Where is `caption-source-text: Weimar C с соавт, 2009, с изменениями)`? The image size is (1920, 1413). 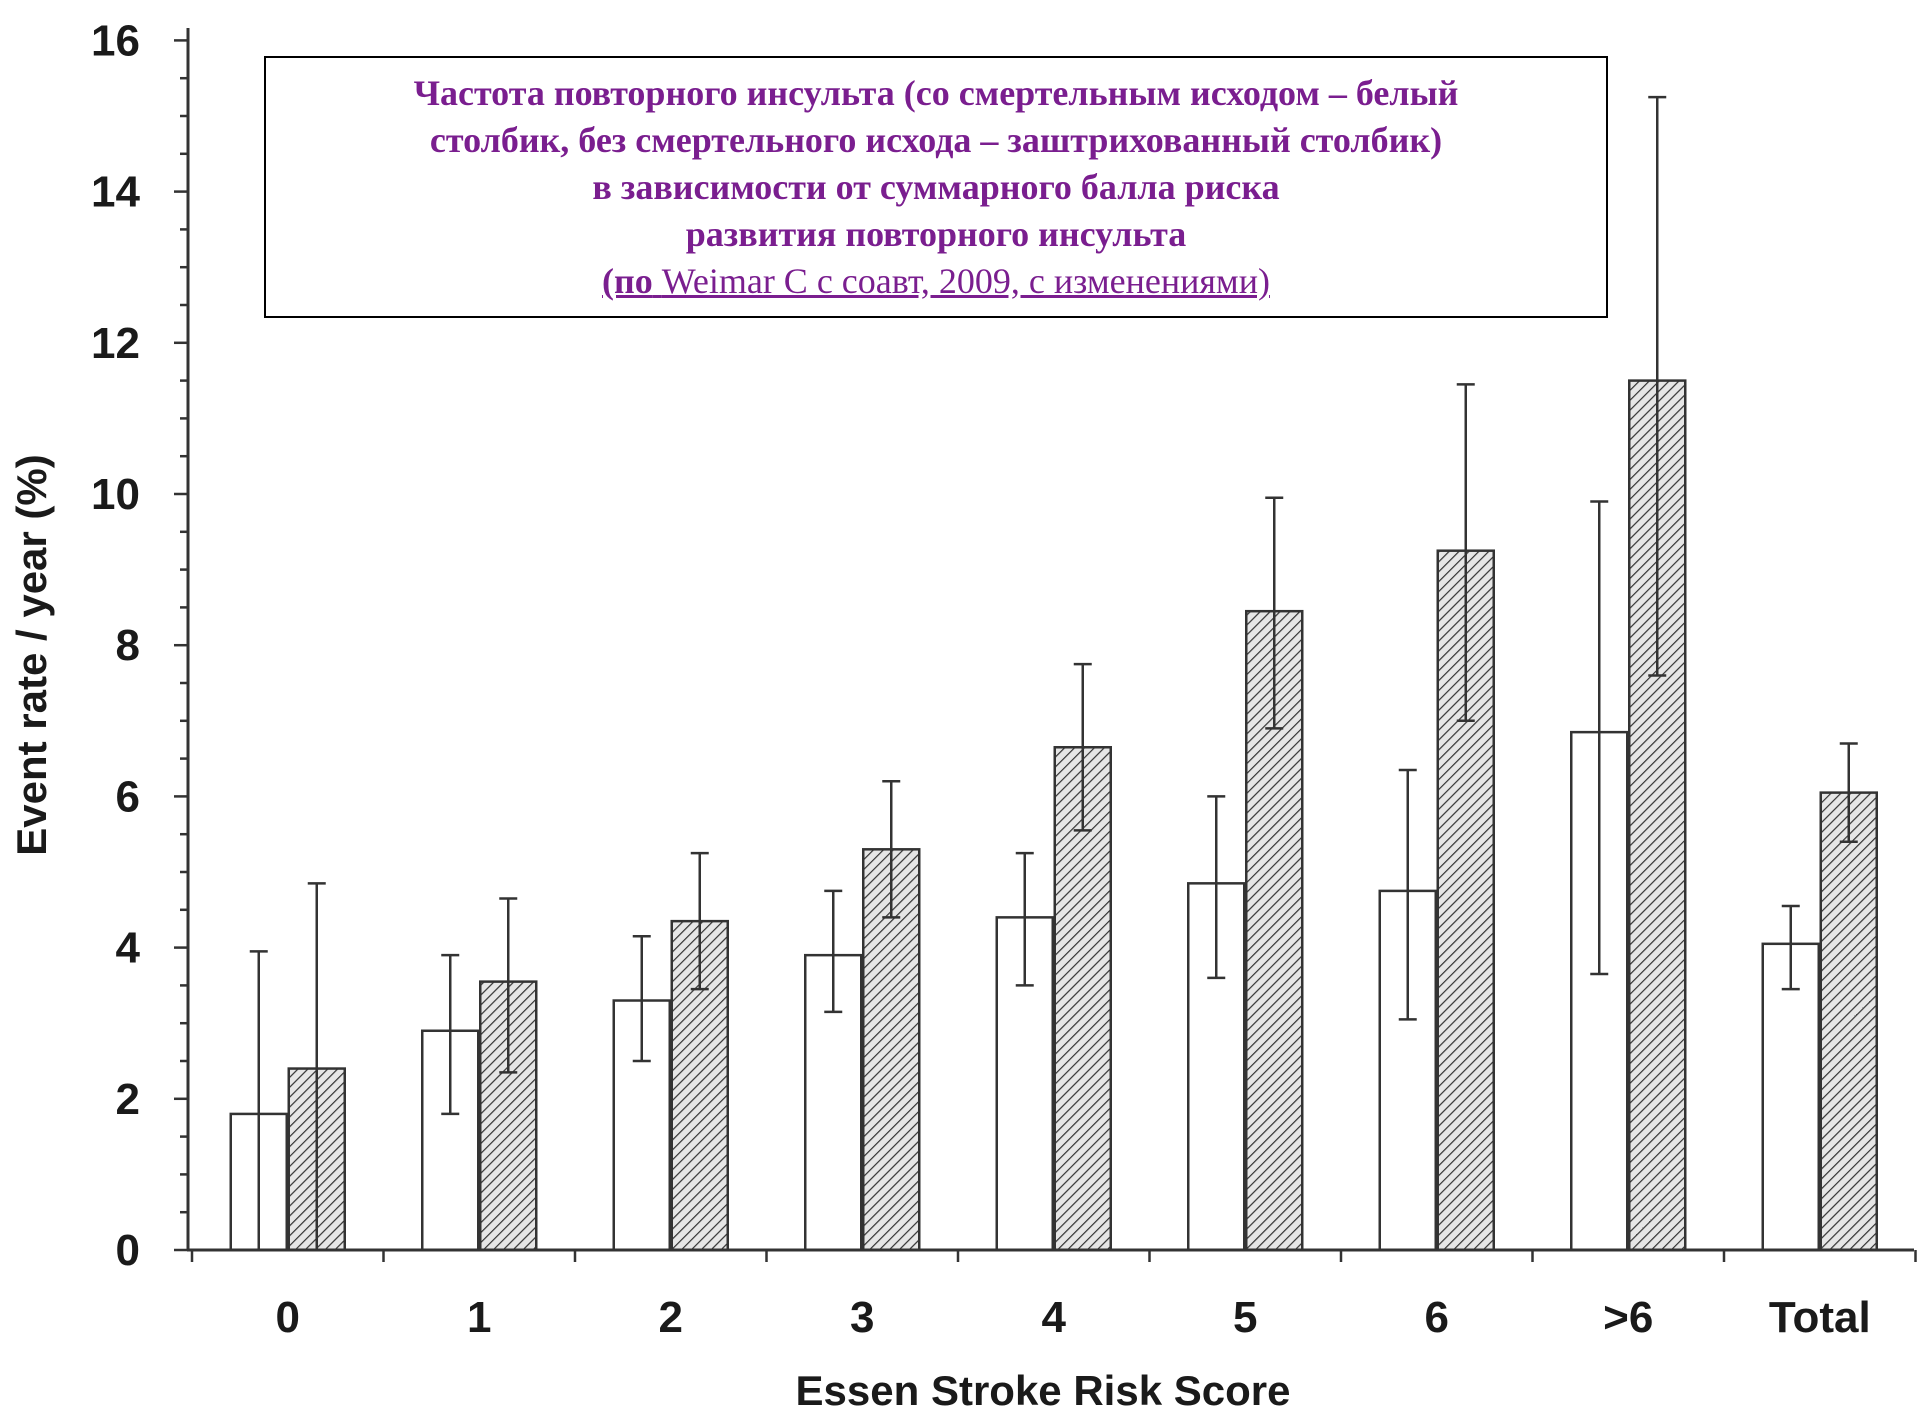
caption-source-text: Weimar C с соавт, 2009, с изменениями) is located at coordinates (965, 281).